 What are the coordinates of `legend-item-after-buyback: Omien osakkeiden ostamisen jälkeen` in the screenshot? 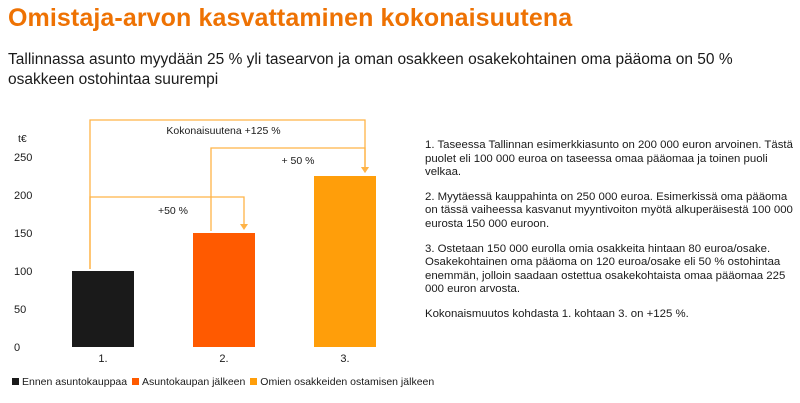 It's located at (342, 382).